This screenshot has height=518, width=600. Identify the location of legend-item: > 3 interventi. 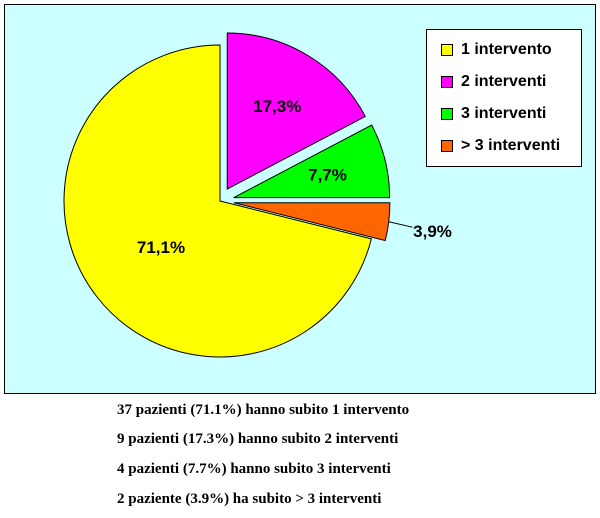
(500, 146).